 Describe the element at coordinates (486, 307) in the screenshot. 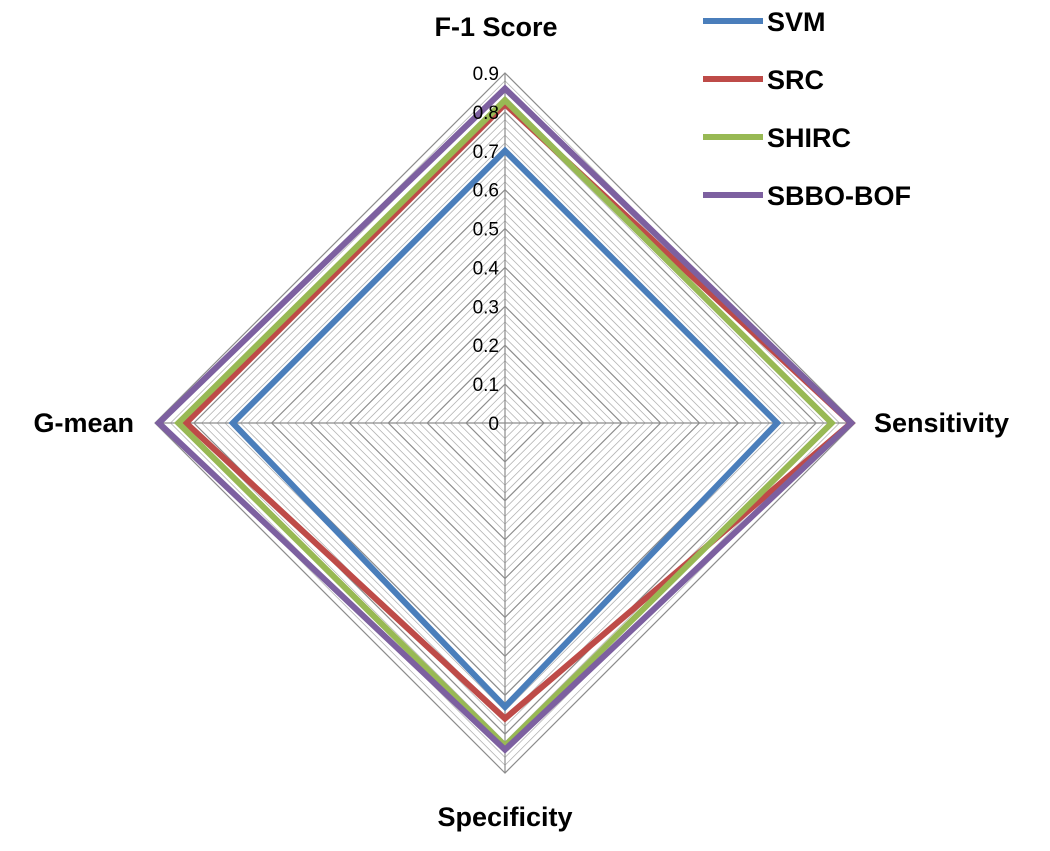

I see `radial-tick-label: 0.3` at that location.